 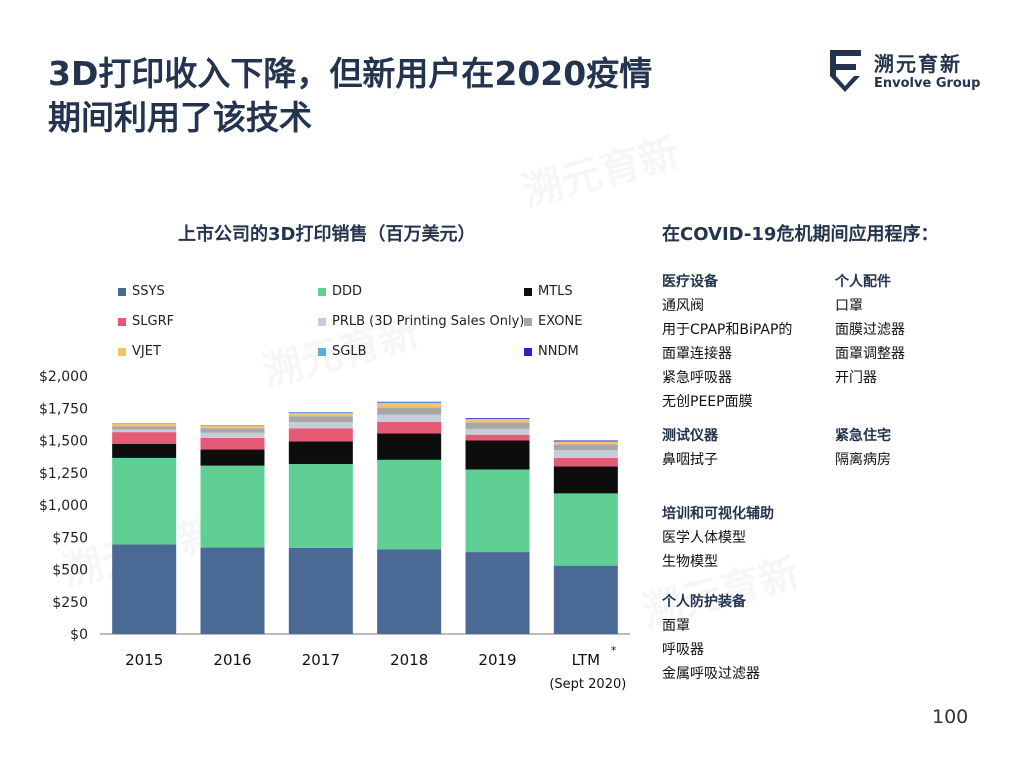 I want to click on page-number: 100, so click(x=950, y=717).